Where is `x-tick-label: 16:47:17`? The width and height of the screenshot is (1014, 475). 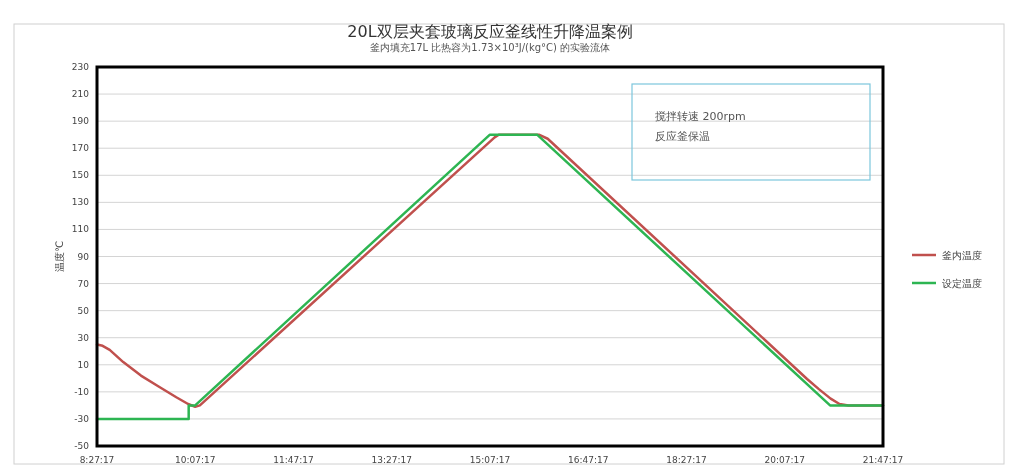
x-tick-label: 16:47:17 is located at coordinates (588, 460).